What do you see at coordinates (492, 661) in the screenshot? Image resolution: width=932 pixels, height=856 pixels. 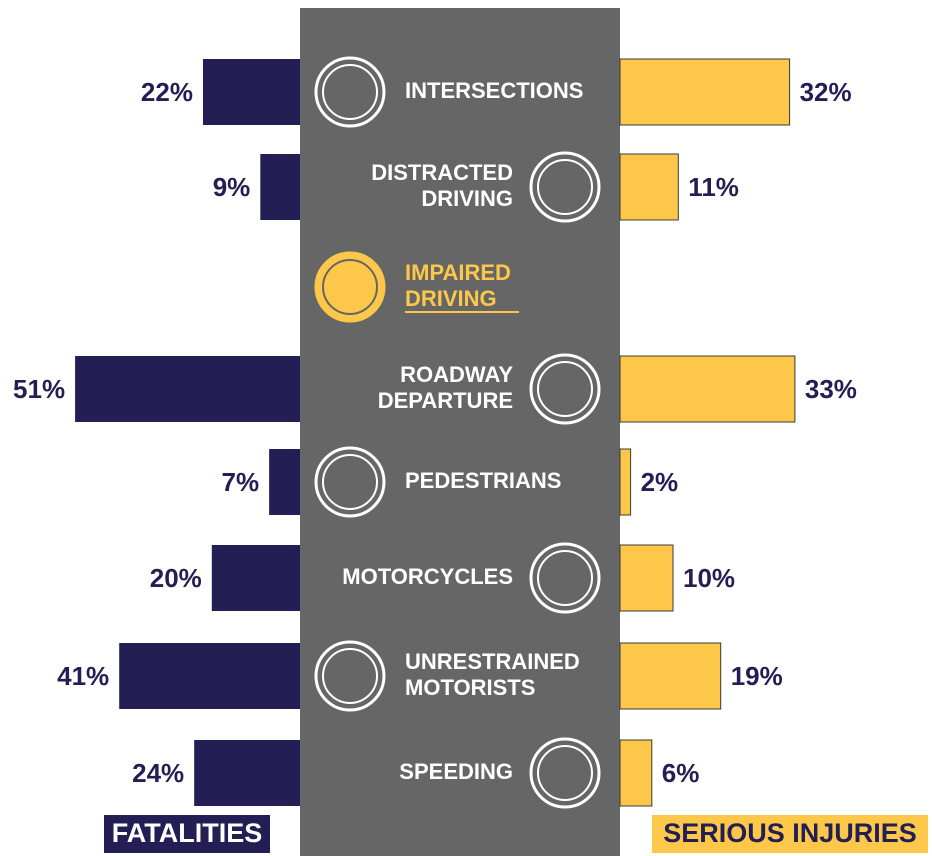 I see `category-label: UNRESTRAINED` at bounding box center [492, 661].